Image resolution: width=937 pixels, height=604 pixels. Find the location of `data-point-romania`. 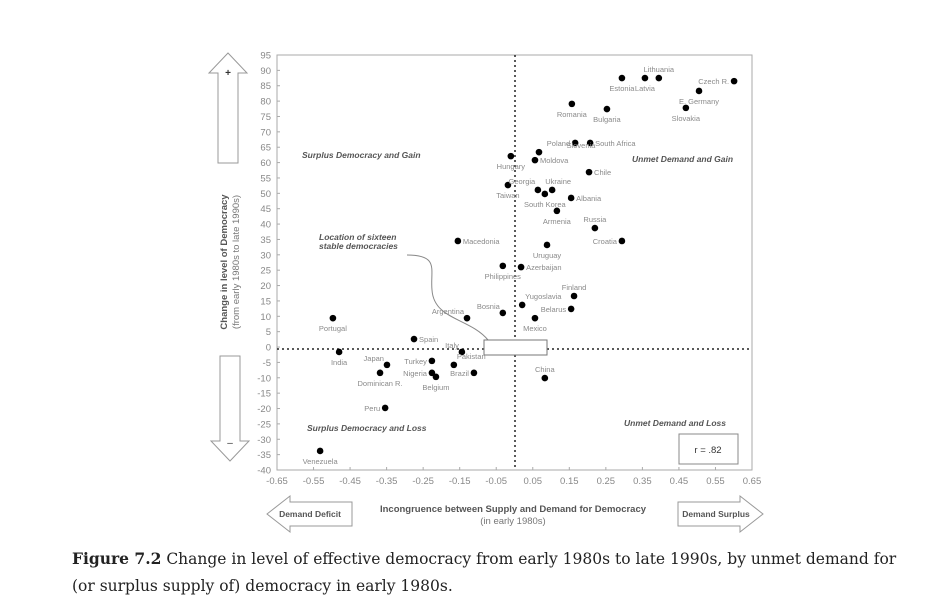

data-point-romania is located at coordinates (572, 104).